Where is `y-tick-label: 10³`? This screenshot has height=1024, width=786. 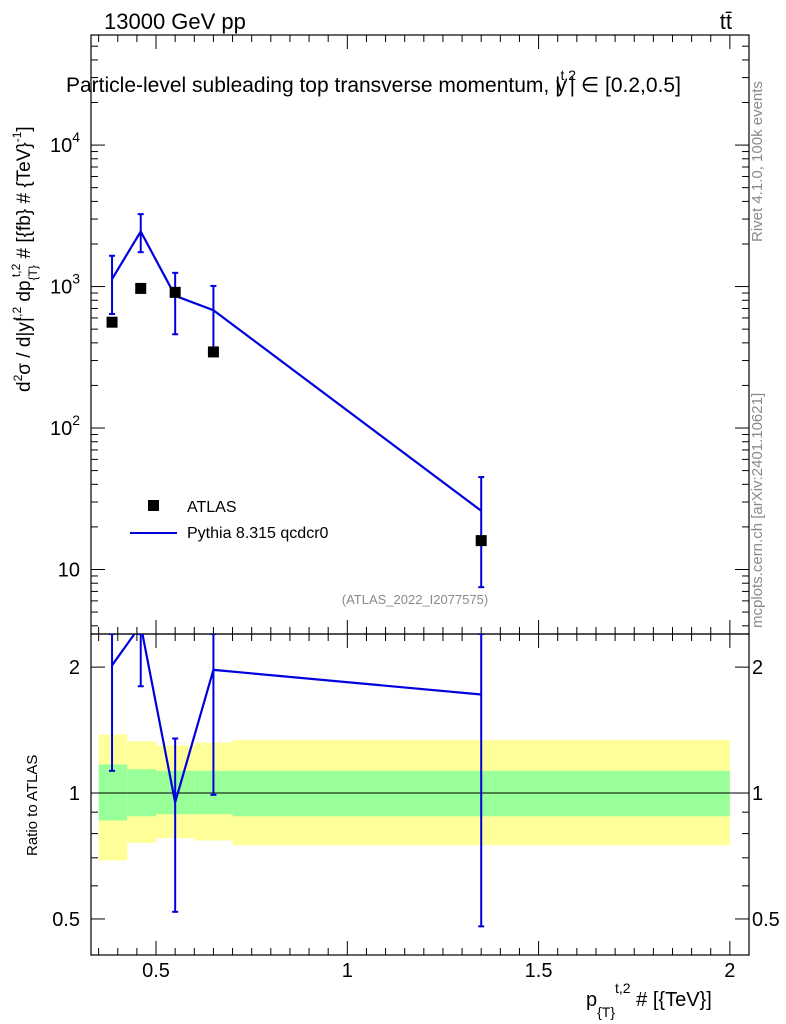
y-tick-label: 10³ is located at coordinates (65, 285).